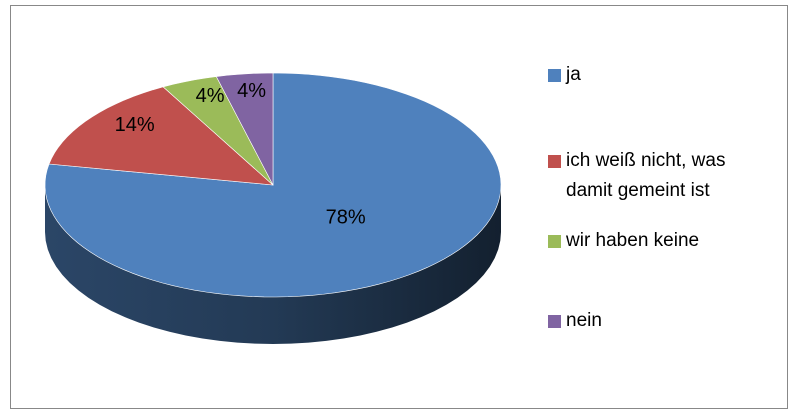 This screenshot has height=414, width=792. What do you see at coordinates (657, 75) in the screenshot?
I see `legend-item: ja` at bounding box center [657, 75].